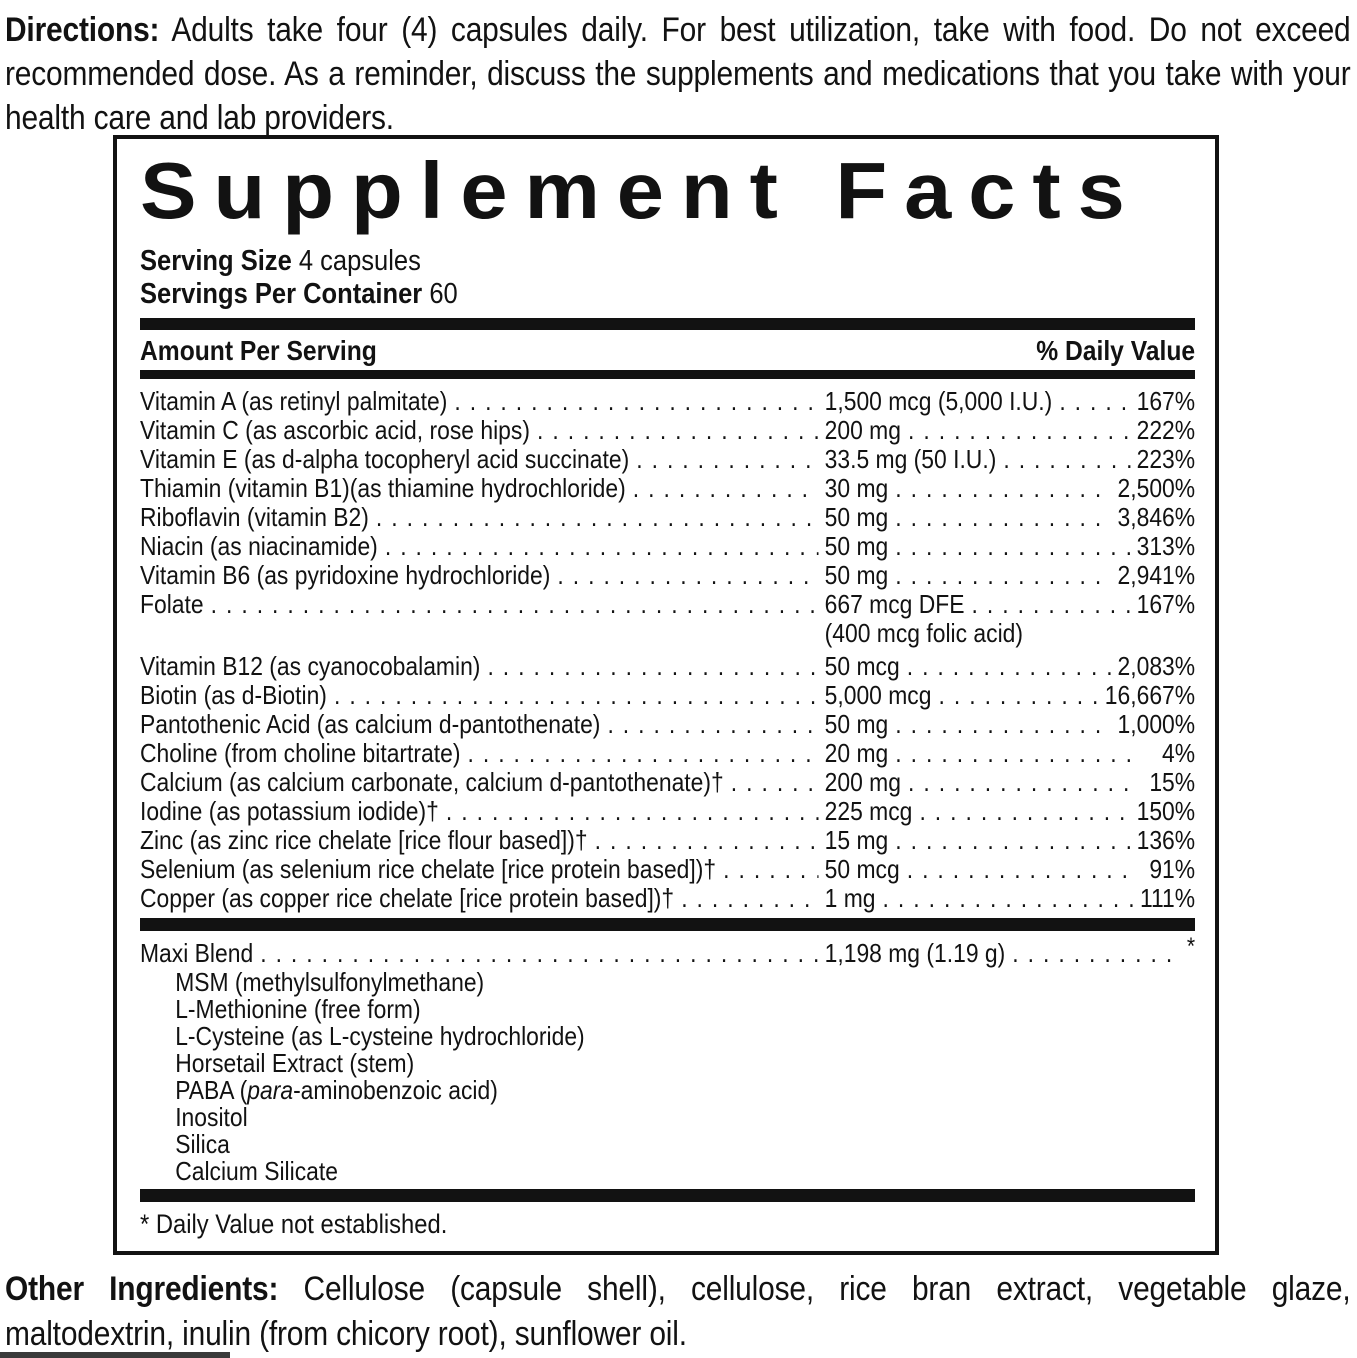  Describe the element at coordinates (938, 401) in the screenshot. I see `nutrient-amount: 1,500 mcg (5,000 I.U.)` at that location.